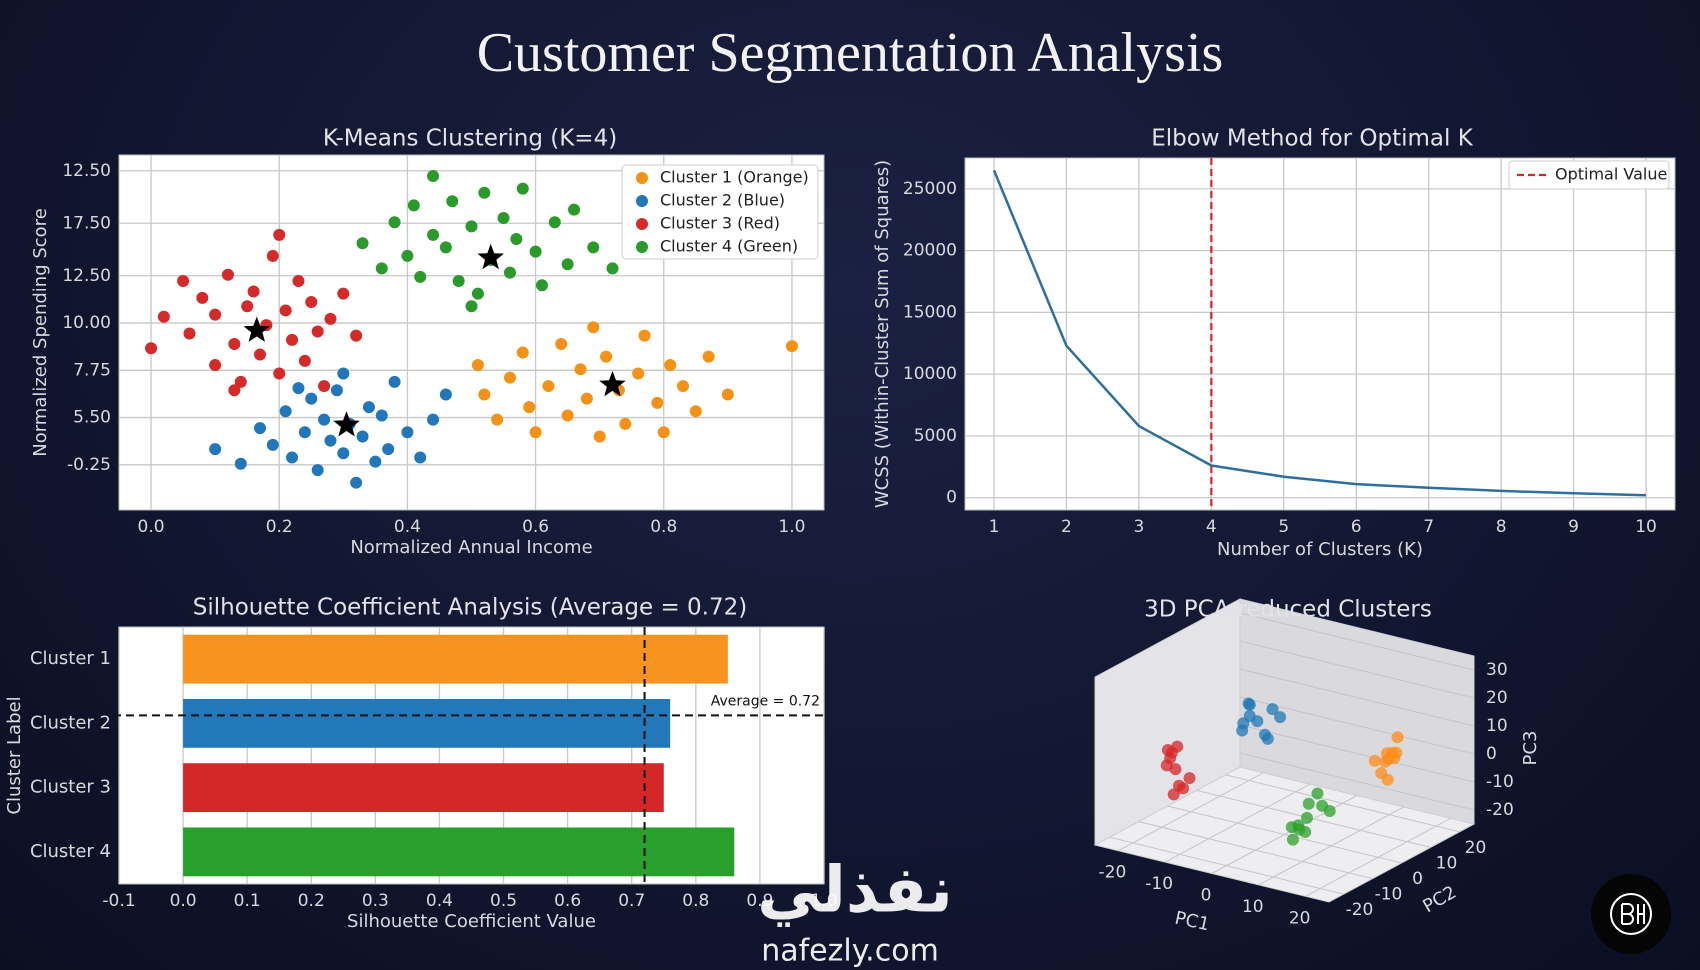 The image size is (1700, 970). I want to click on x-tick-label: 6, so click(1356, 527).